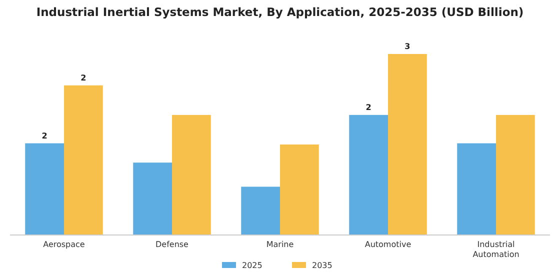 Image resolution: width=560 pixels, height=280 pixels. I want to click on x-tick-label: Automotive, so click(388, 244).